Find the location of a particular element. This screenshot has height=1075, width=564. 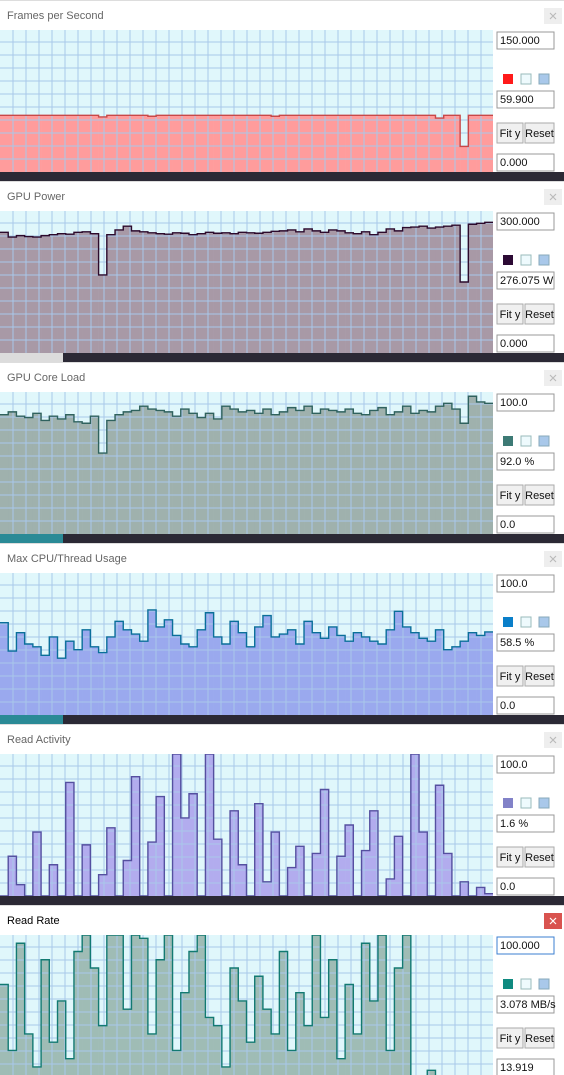

min-label: 0.0 is located at coordinates (507, 706).